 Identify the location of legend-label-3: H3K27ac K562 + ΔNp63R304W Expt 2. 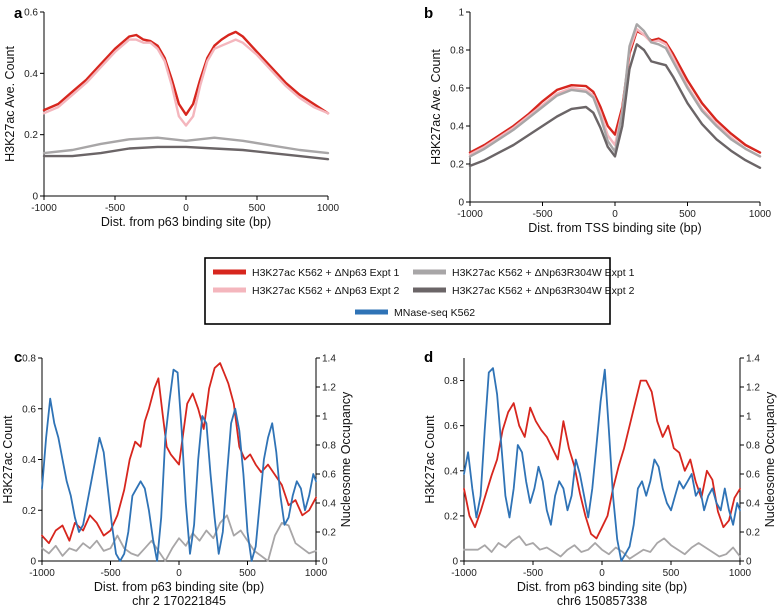
(543, 291).